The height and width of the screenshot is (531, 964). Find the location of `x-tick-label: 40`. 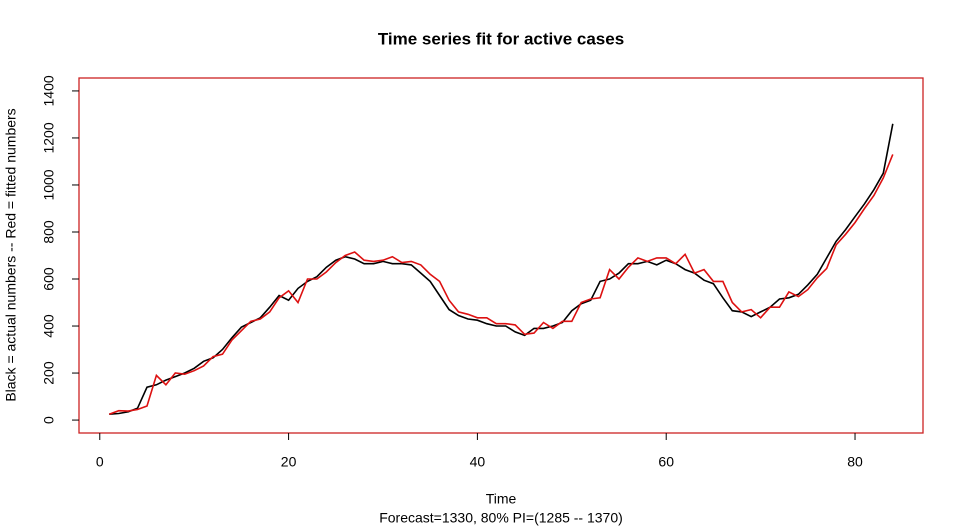

x-tick-label: 40 is located at coordinates (478, 462).